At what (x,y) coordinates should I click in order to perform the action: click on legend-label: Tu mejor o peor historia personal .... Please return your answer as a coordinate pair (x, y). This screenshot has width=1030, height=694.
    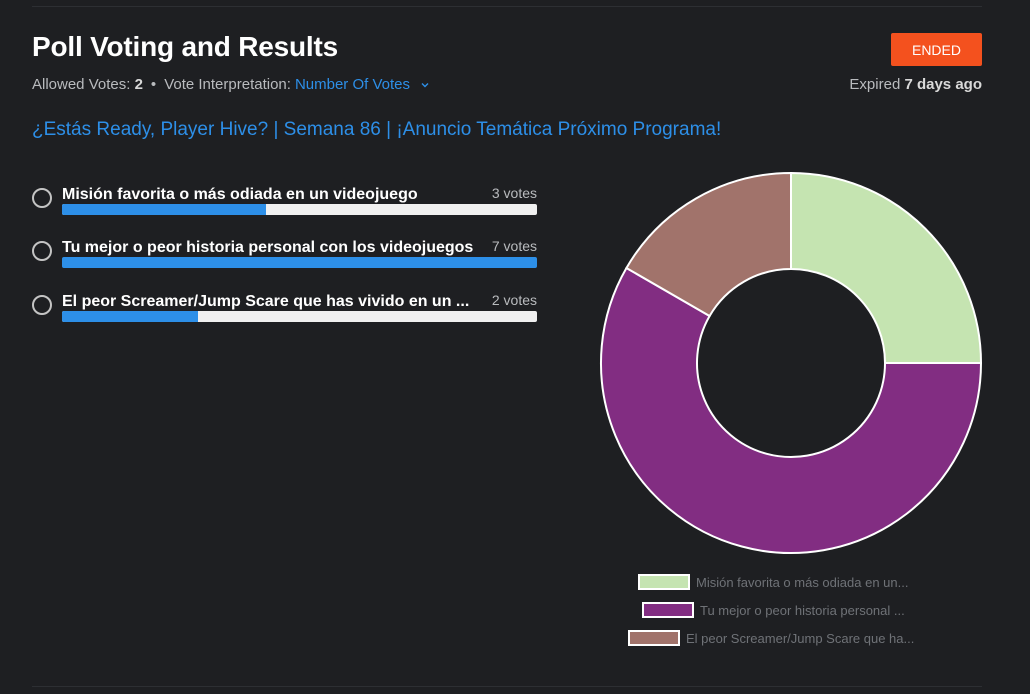
    Looking at the image, I should click on (802, 610).